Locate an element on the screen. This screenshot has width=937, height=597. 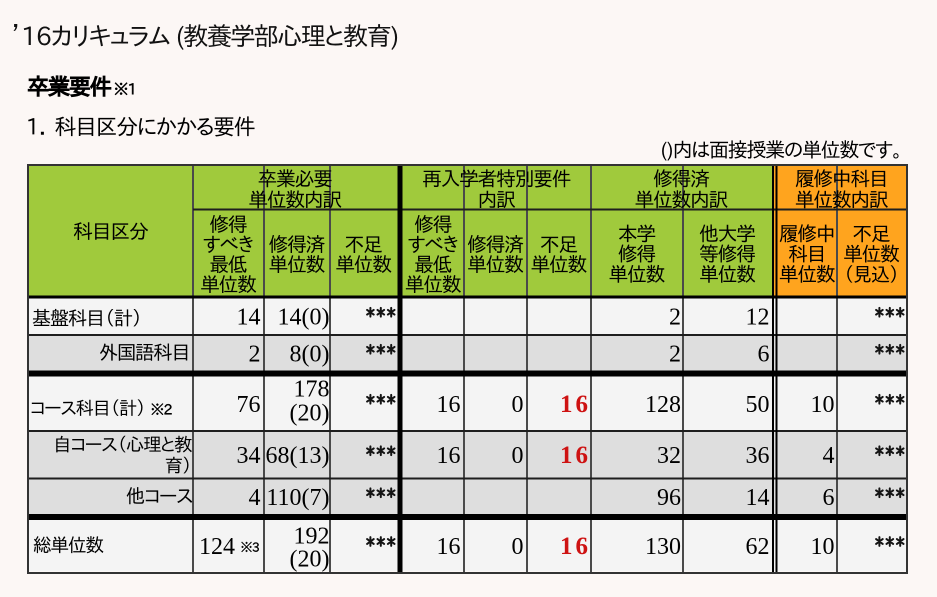
svg-text: 8(0) is located at coordinates (310, 354).